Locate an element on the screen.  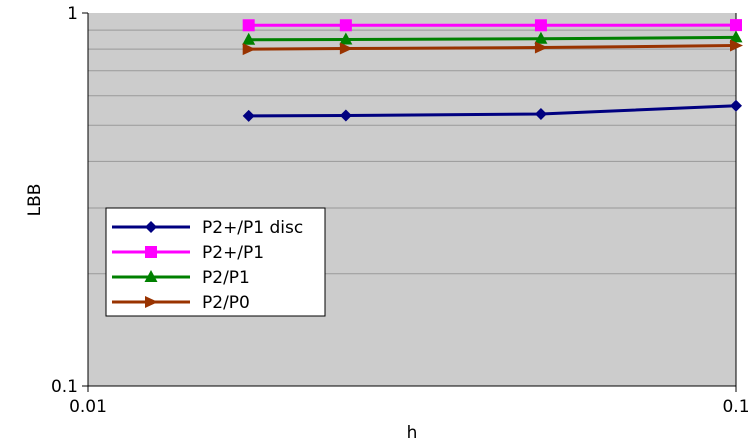
legend-label-1: P2+/P1 is located at coordinates (233, 253).